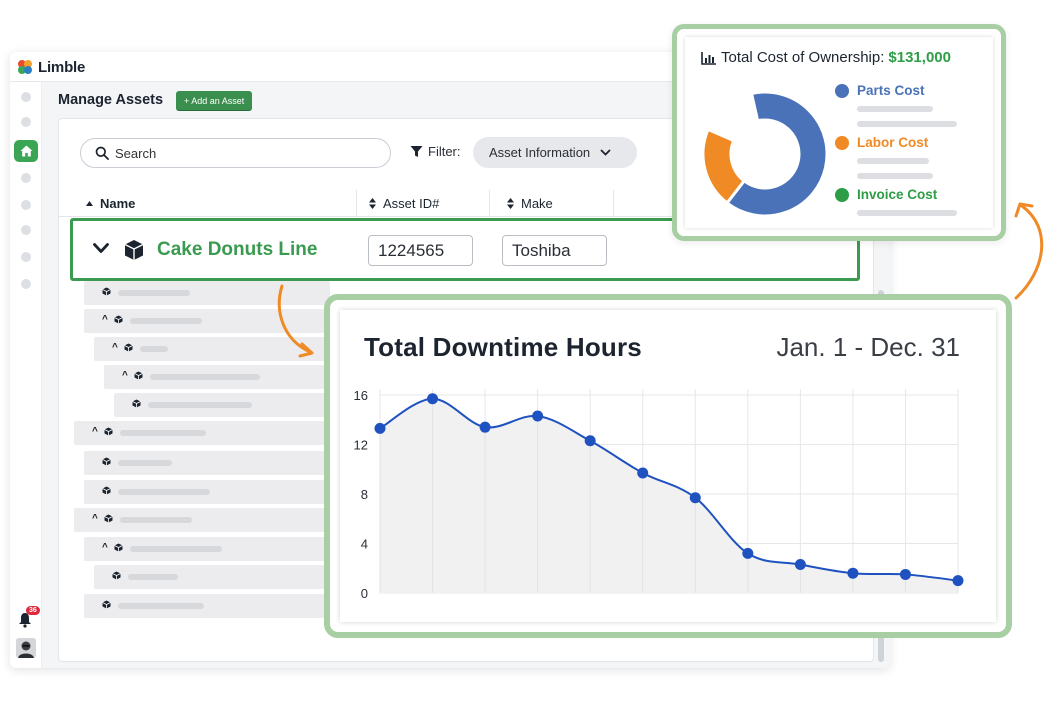  What do you see at coordinates (765, 154) in the screenshot?
I see `cost-donut-chart` at bounding box center [765, 154].